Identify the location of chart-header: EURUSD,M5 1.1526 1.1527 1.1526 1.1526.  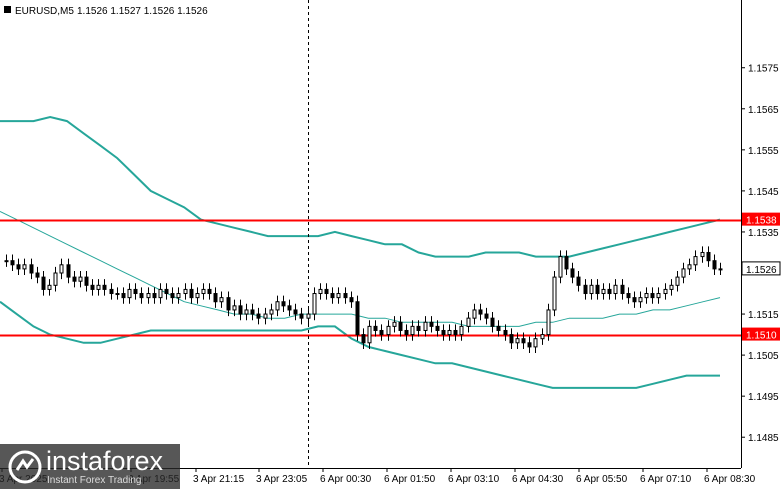
(106, 11).